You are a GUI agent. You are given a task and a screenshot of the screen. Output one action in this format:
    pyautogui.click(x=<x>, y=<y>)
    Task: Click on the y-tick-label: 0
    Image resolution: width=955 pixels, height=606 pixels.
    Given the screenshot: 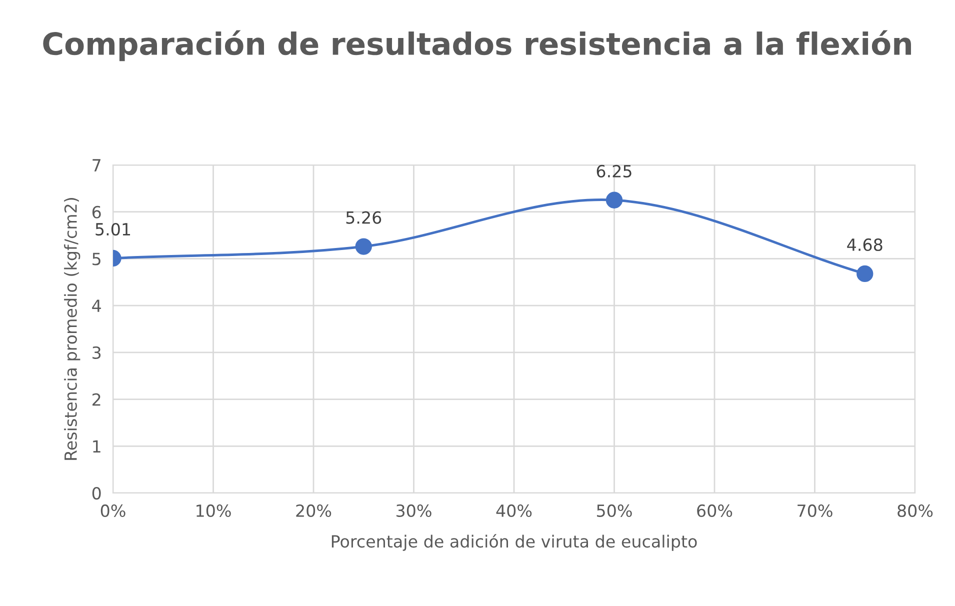 What is the action you would take?
    pyautogui.click(x=96, y=493)
    